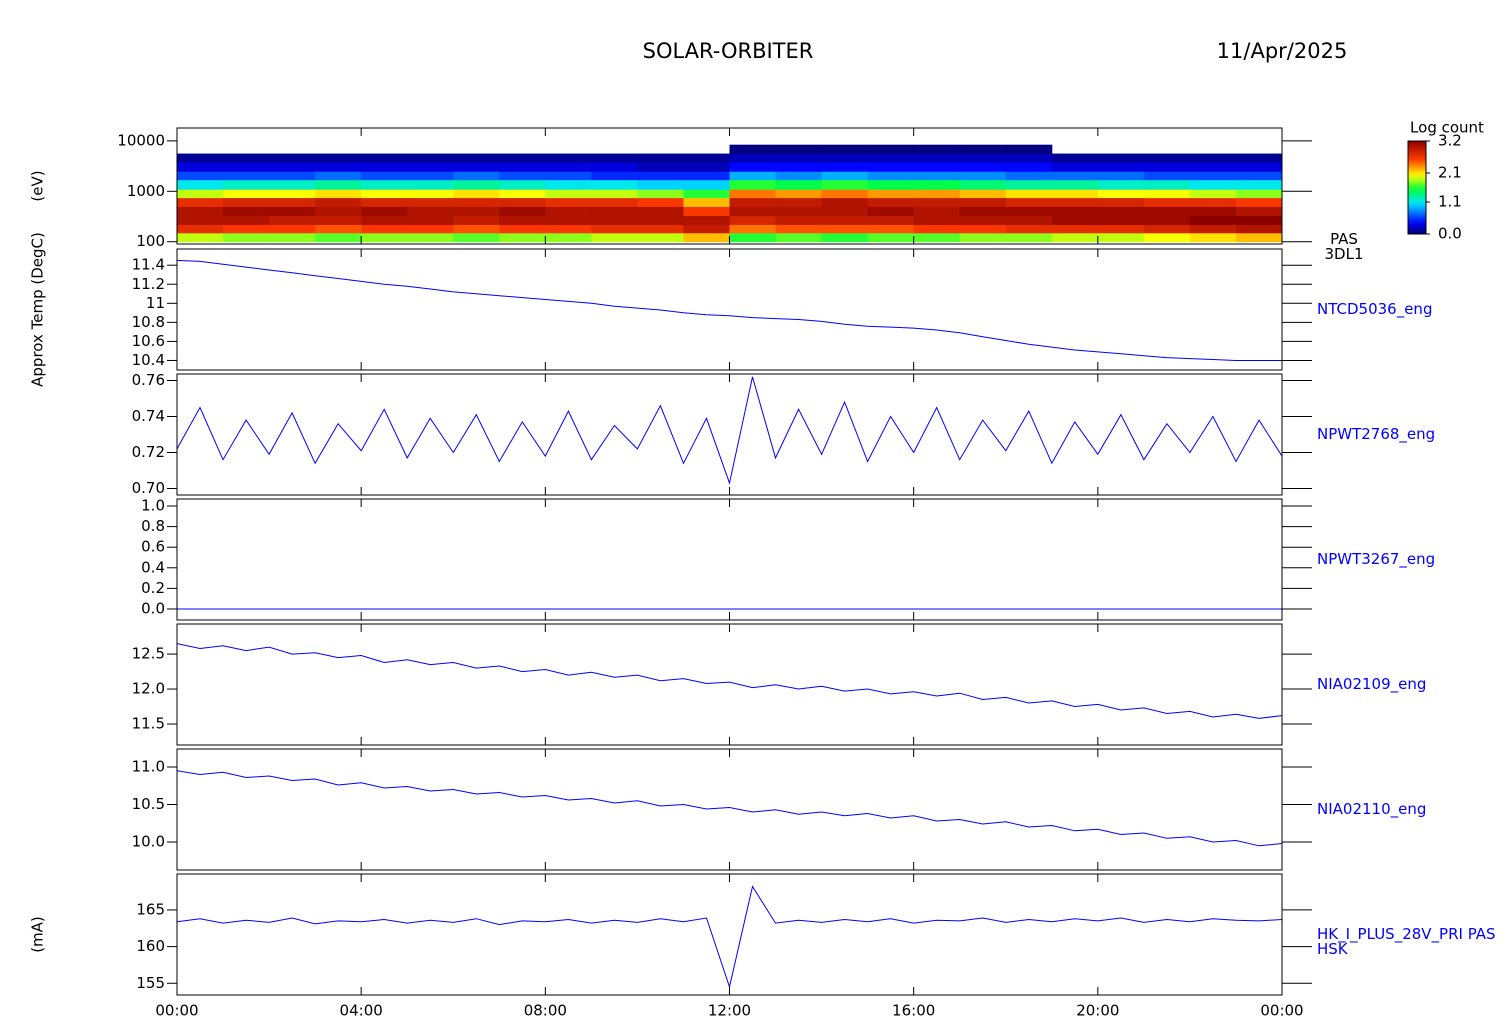 Image resolution: width=1512 pixels, height=1020 pixels. I want to click on y-tick-label: 1000, so click(146, 191).